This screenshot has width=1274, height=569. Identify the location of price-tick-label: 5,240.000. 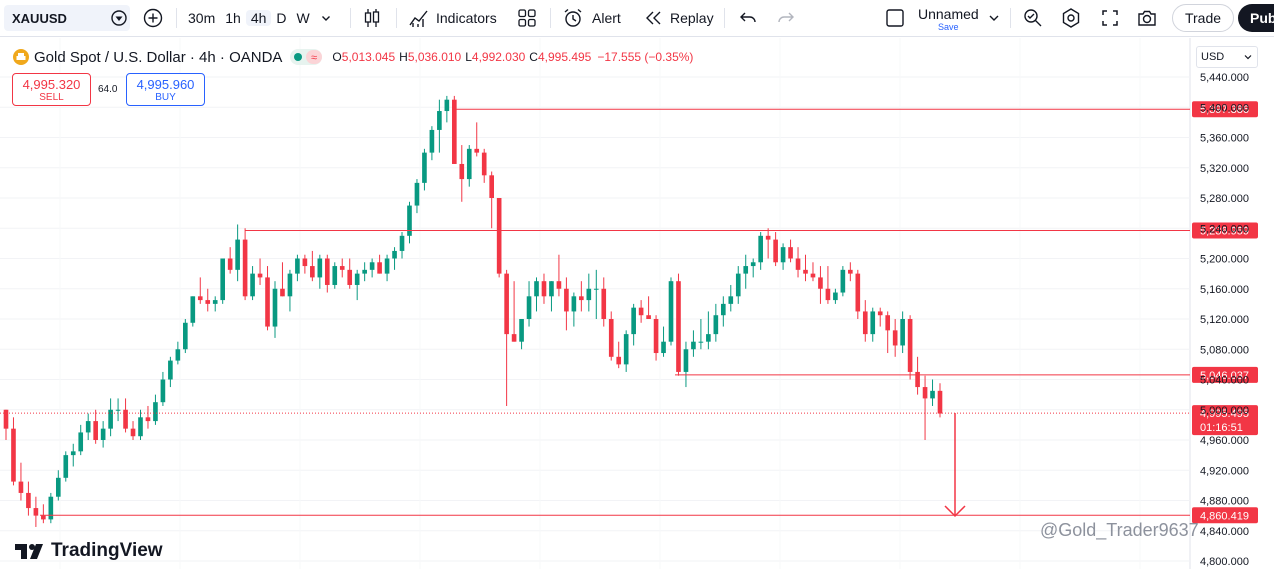
(1224, 229).